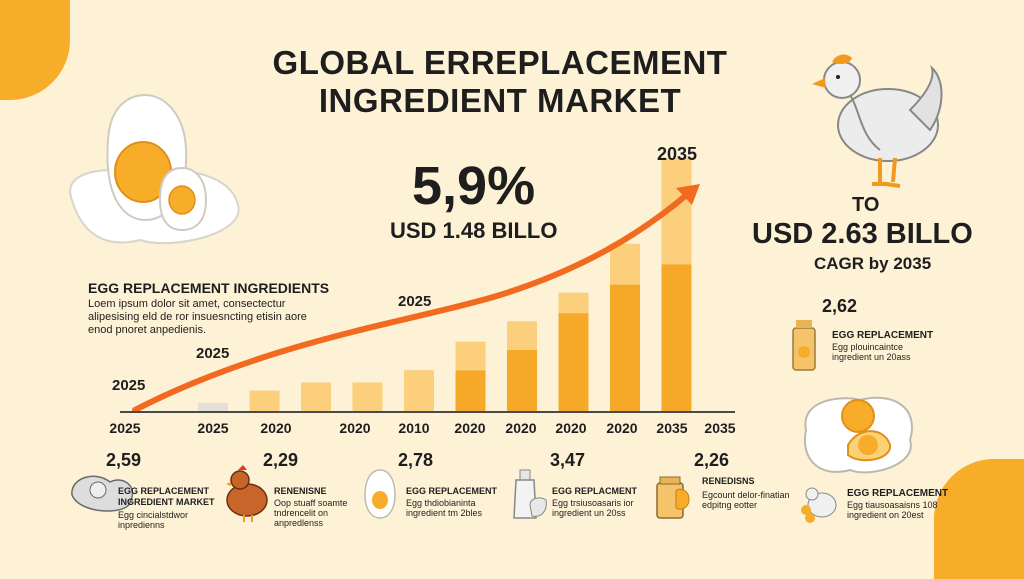 The width and height of the screenshot is (1024, 579). Describe the element at coordinates (530, 494) in the screenshot. I see `bottle-icon` at that location.